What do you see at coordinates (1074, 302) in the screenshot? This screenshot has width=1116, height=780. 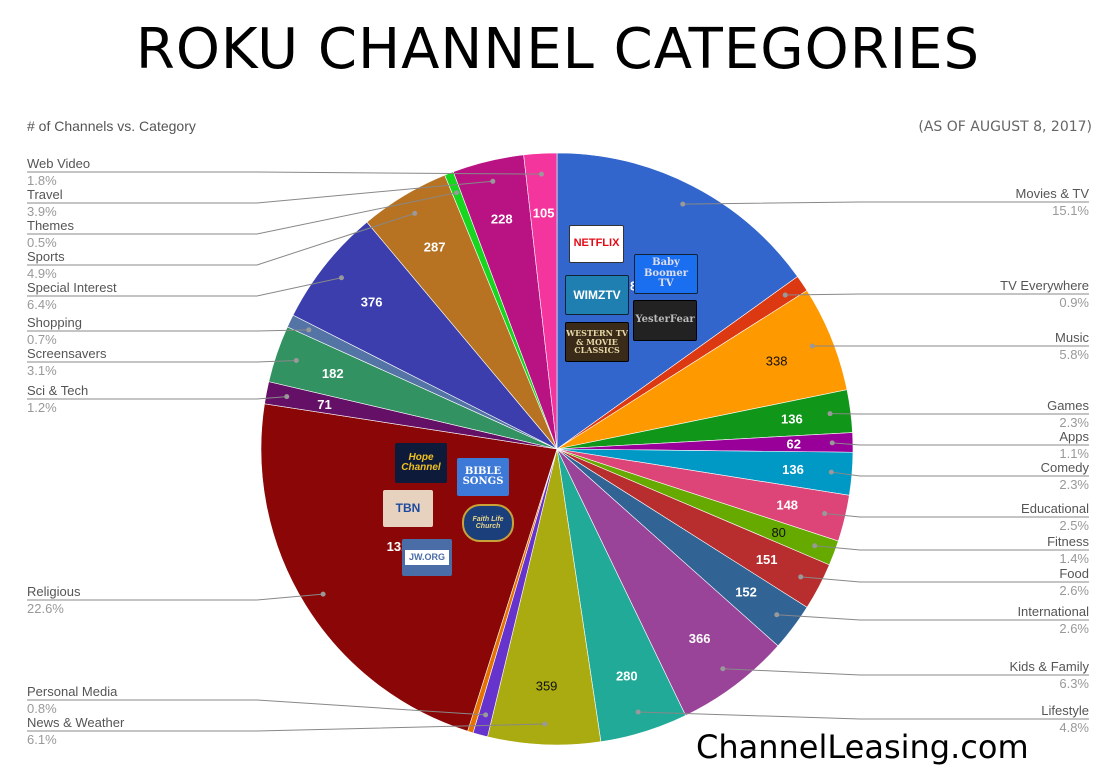 I see `legend-percent: 0.9%` at bounding box center [1074, 302].